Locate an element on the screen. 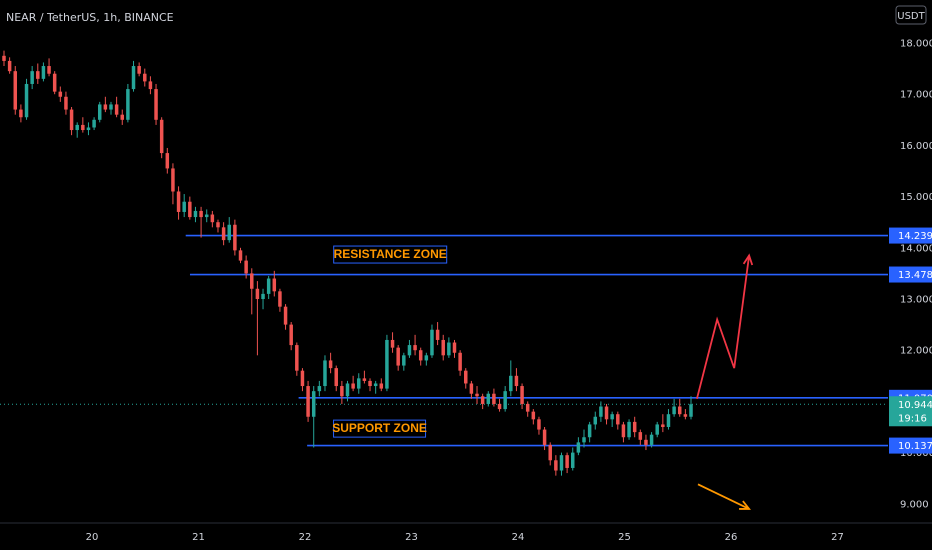 The height and width of the screenshot is (550, 932). currency-button: USDT is located at coordinates (911, 15).